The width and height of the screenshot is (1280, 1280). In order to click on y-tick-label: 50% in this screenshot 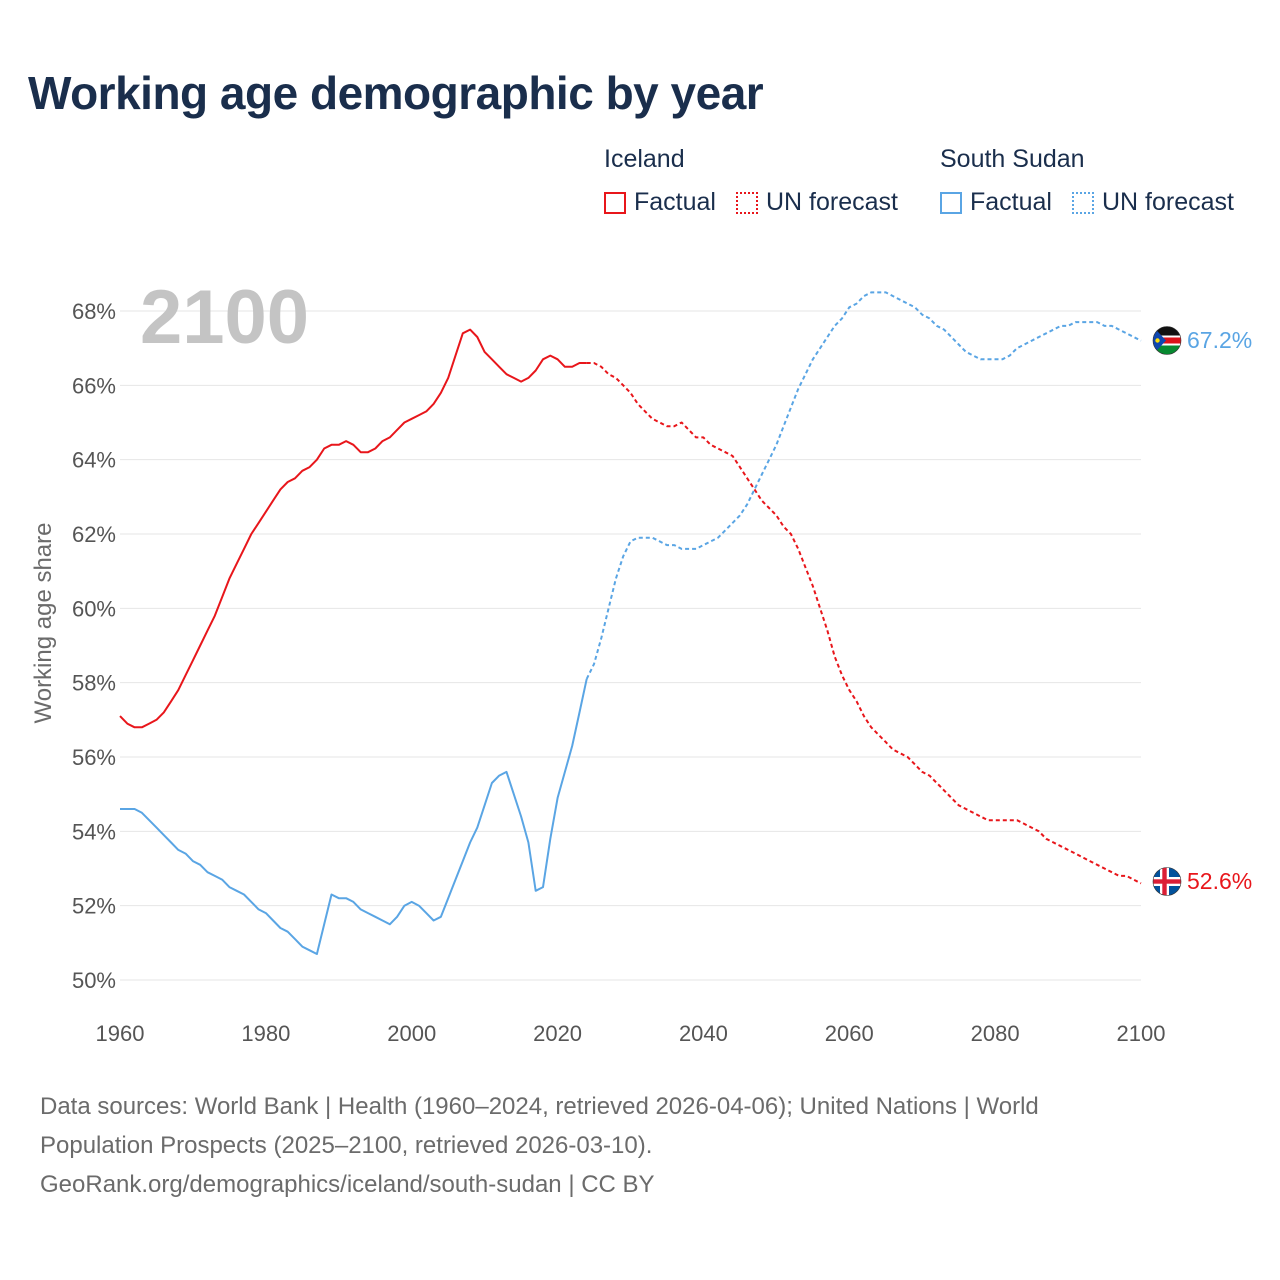, I will do `click(94, 980)`.